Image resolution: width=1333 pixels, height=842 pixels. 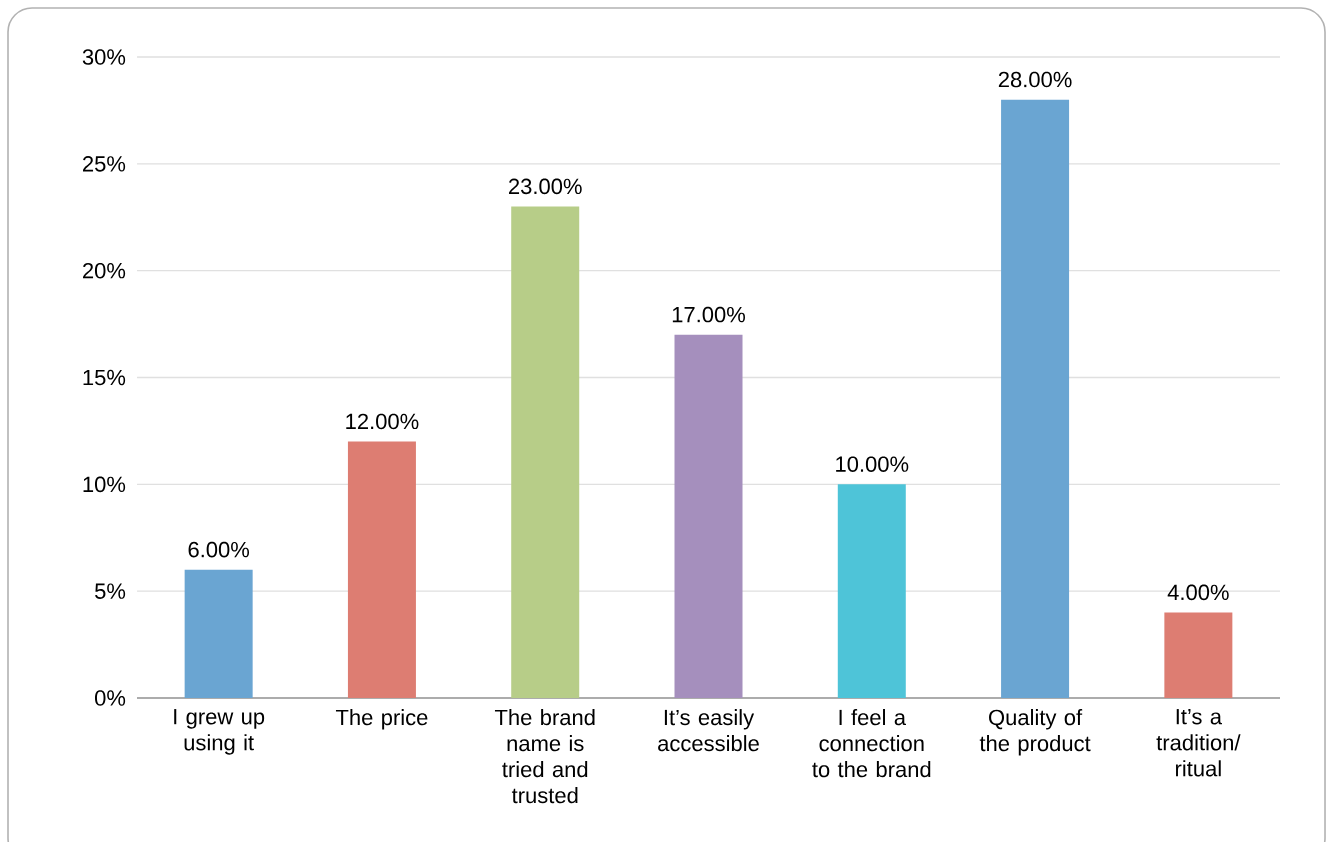 I want to click on x-tick-label: I feel a connection to the brand, so click(x=871, y=743).